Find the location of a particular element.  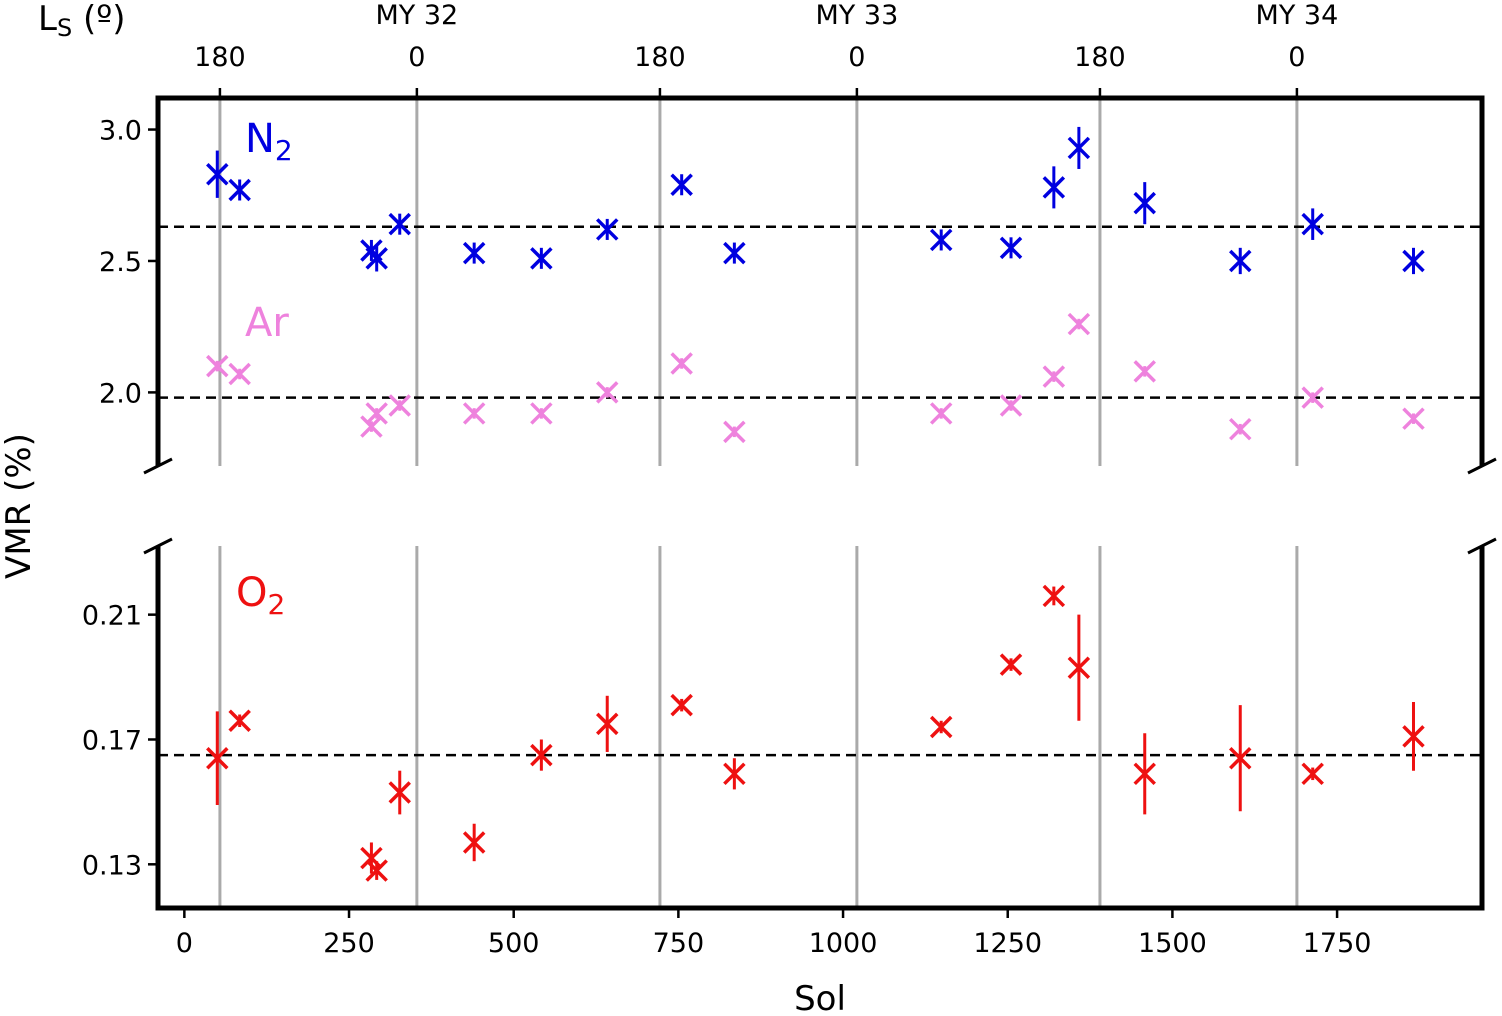

series-label-subscript-O2: 2 is located at coordinates (276, 604).